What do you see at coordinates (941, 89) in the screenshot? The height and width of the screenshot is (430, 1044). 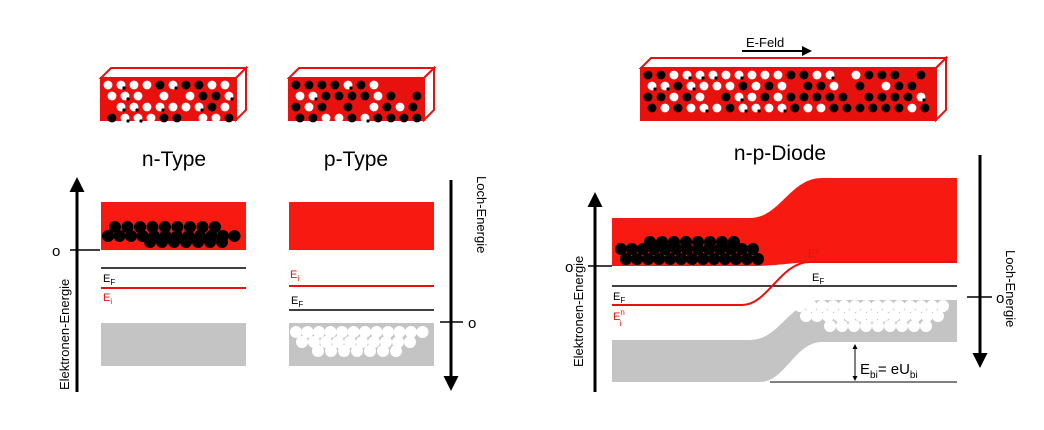 I see `crystal-side-face` at bounding box center [941, 89].